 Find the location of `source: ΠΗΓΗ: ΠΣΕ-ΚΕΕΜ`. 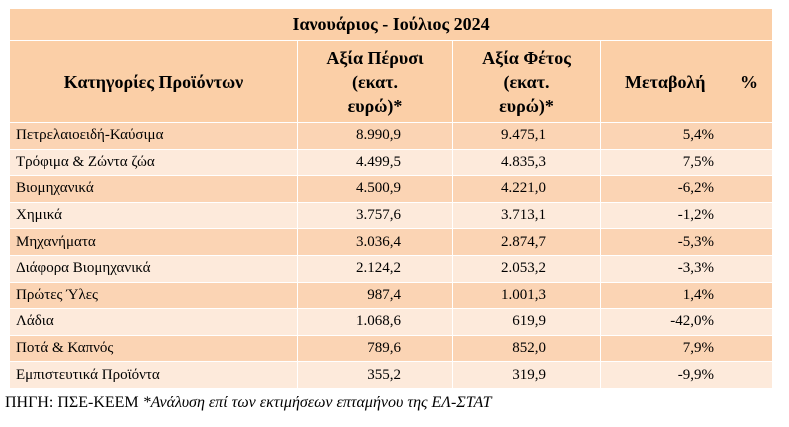

source: ΠΗΓΗ: ΠΣΕ-ΚΕΕΜ is located at coordinates (74, 402).